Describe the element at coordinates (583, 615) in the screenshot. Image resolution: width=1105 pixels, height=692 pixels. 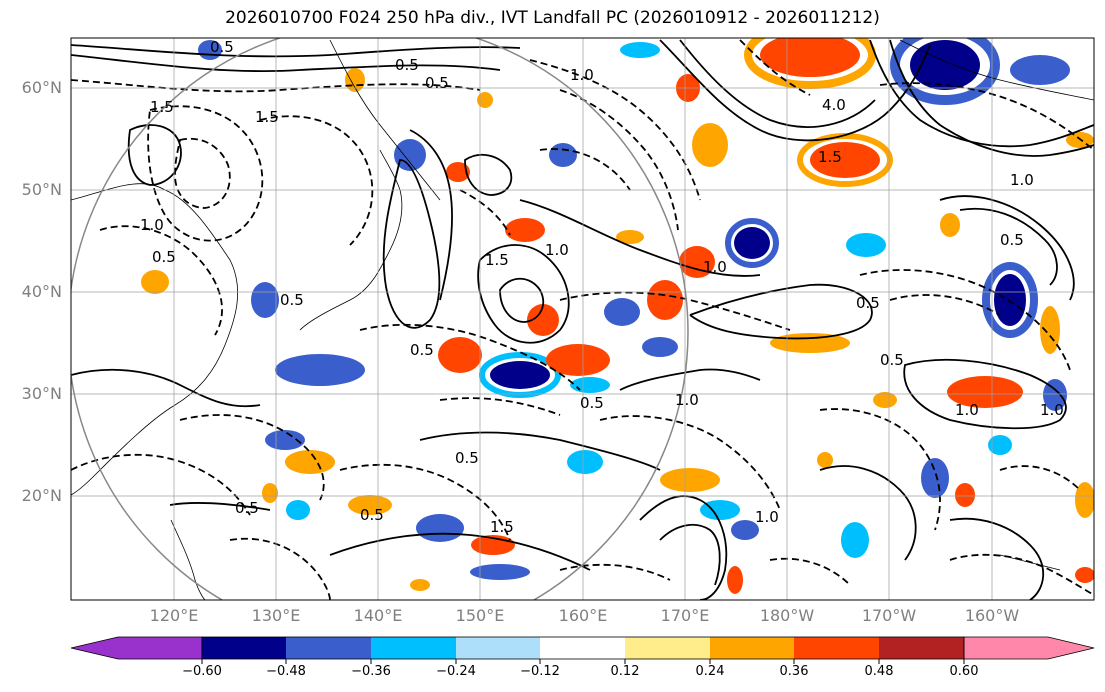
I see `lon-label-160e: 160°E` at that location.